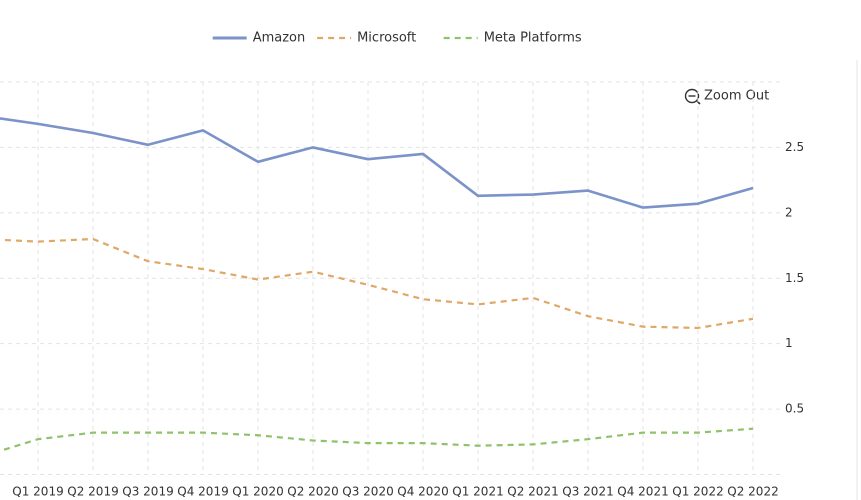  What do you see at coordinates (202, 492) in the screenshot?
I see `x-tick-label: Q4 2019` at bounding box center [202, 492].